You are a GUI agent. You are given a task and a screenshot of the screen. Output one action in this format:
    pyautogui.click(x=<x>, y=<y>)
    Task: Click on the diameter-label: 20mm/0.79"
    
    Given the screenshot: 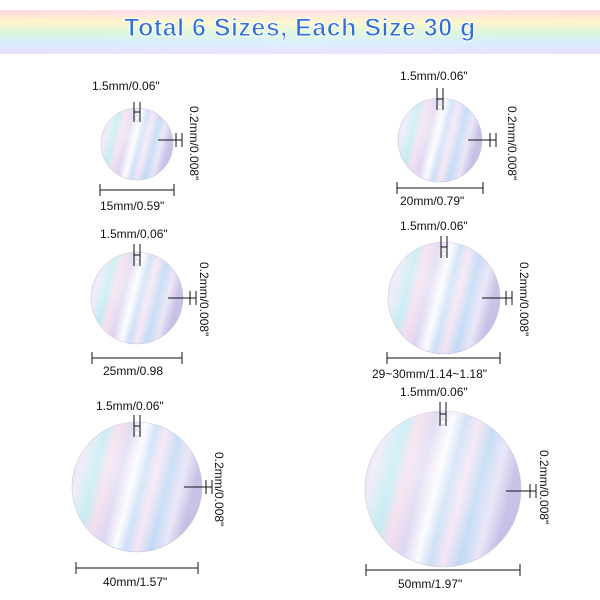 What is the action you would take?
    pyautogui.click(x=432, y=201)
    